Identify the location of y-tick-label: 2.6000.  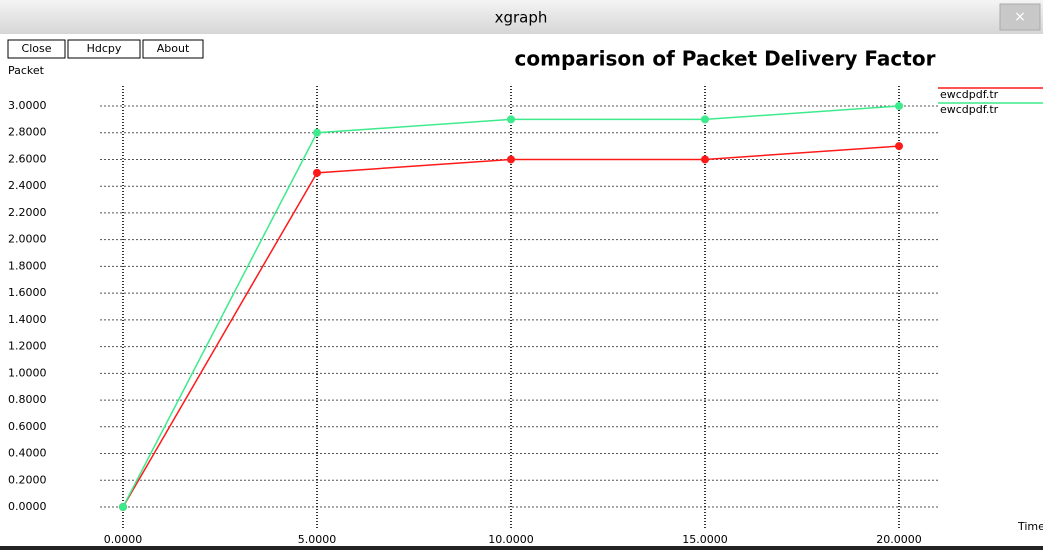
(27, 158).